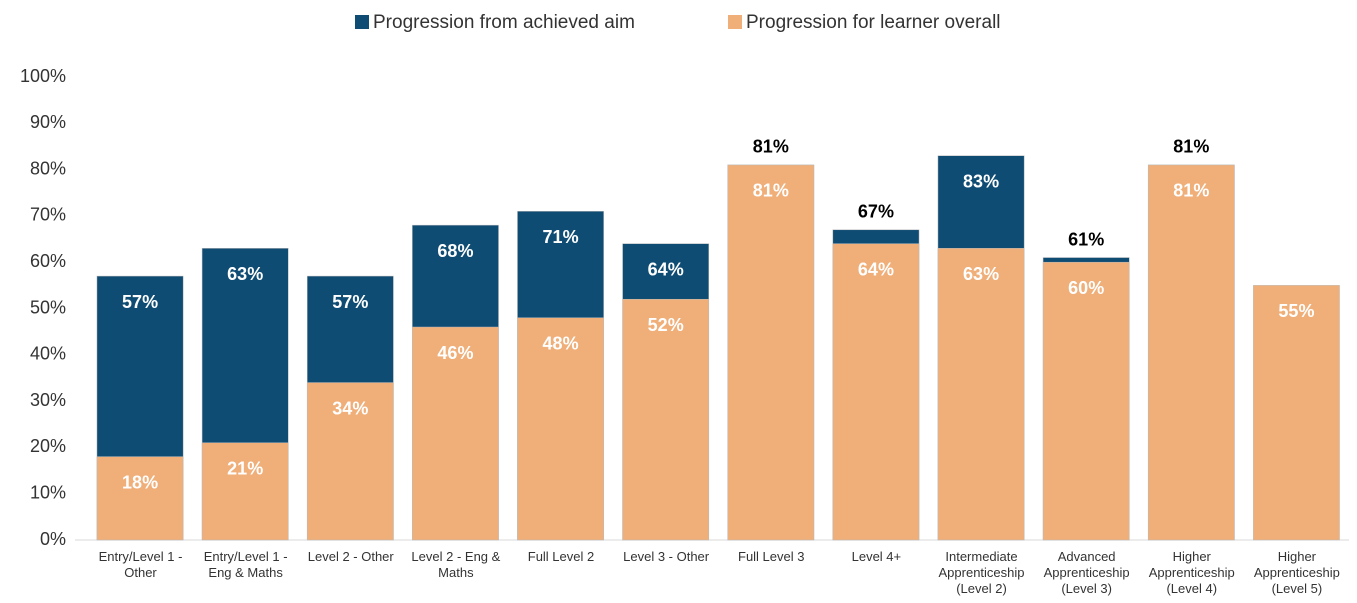 The height and width of the screenshot is (603, 1357). Describe the element at coordinates (873, 22) in the screenshot. I see `legend-label: Progression for learner overall` at that location.